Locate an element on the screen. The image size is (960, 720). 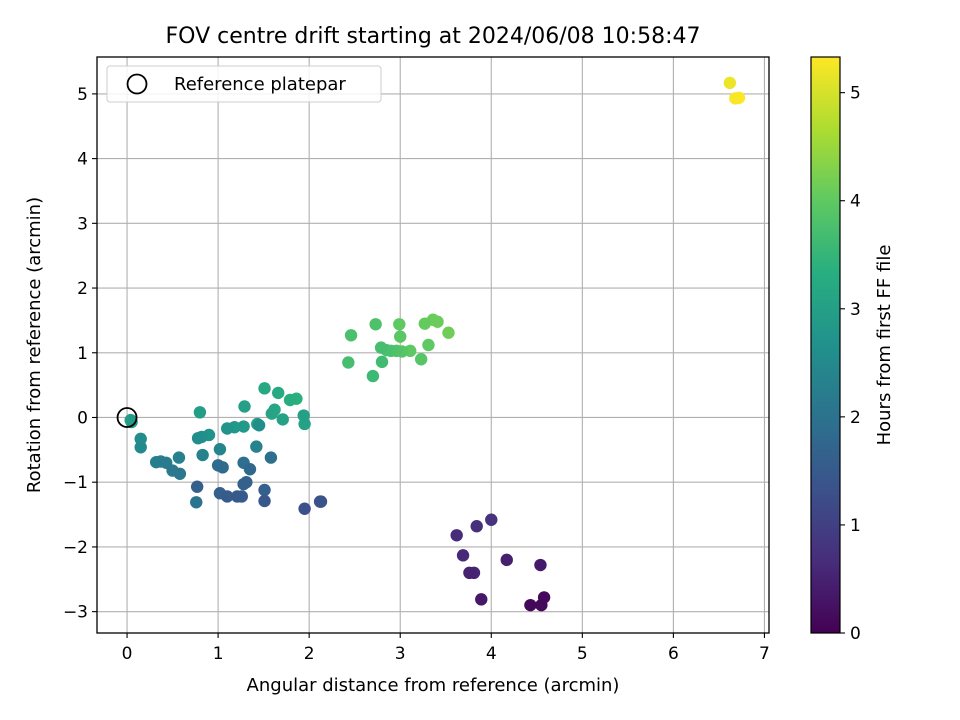
colorbar-tick-label: 1 is located at coordinates (855, 526).